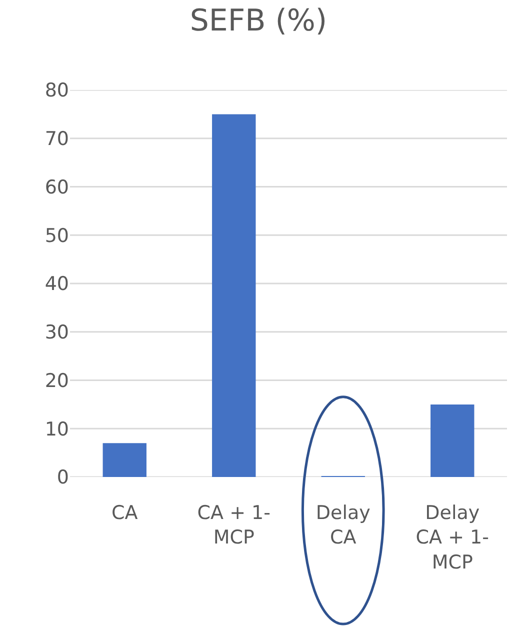 The width and height of the screenshot is (517, 627). What do you see at coordinates (56, 91) in the screenshot?
I see `y-tick-label: 80` at bounding box center [56, 91].